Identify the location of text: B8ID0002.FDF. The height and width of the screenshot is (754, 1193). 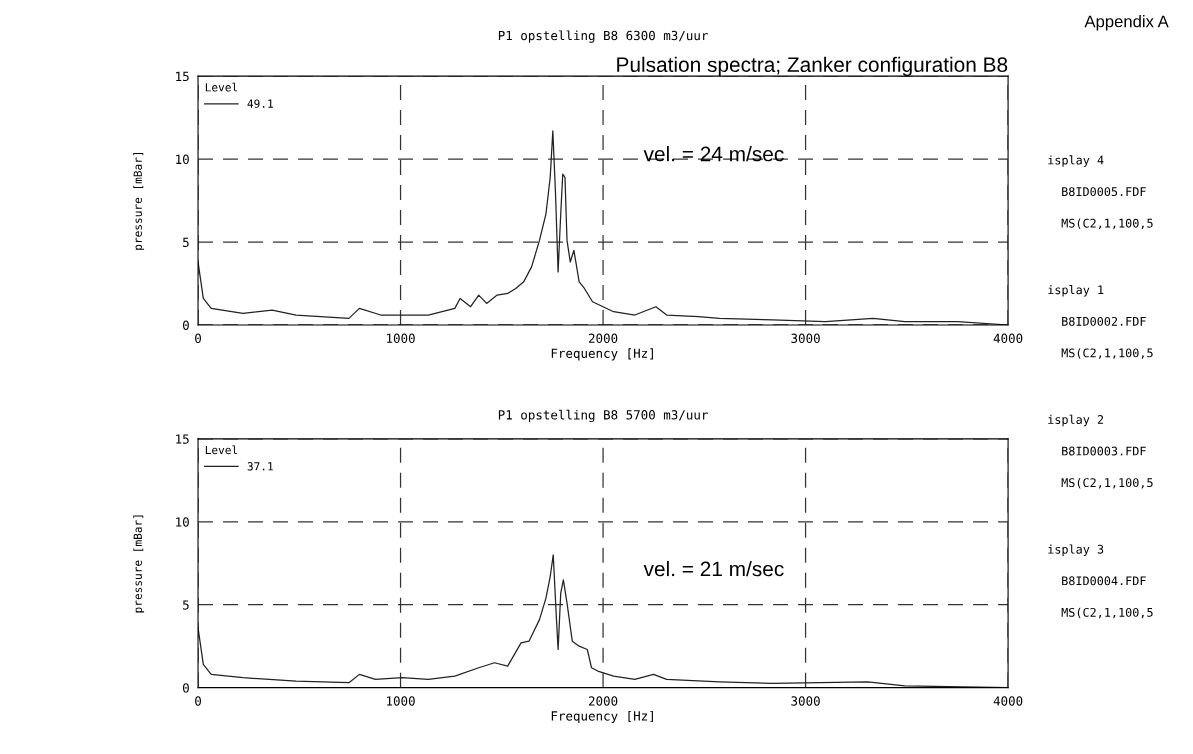
(1104, 321).